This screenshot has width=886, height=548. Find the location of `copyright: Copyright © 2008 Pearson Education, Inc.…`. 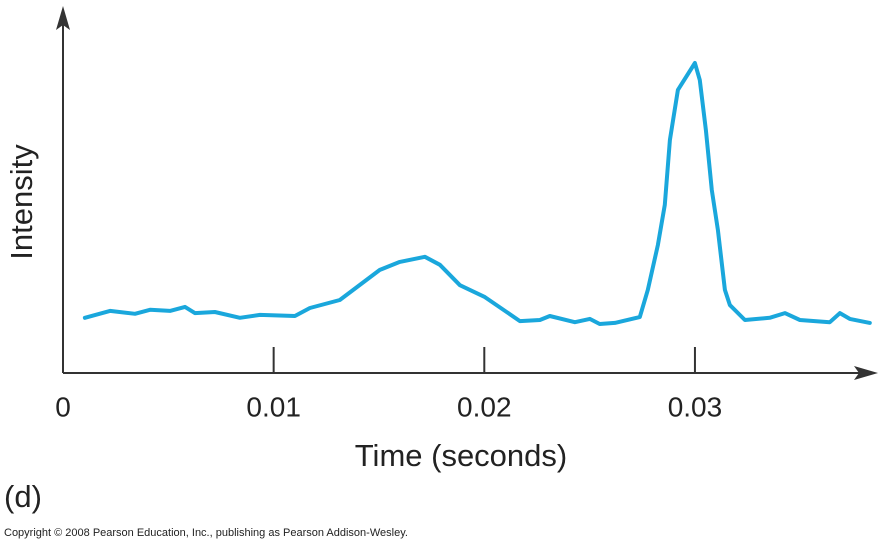

copyright: Copyright © 2008 Pearson Education, Inc.… is located at coordinates (206, 533).